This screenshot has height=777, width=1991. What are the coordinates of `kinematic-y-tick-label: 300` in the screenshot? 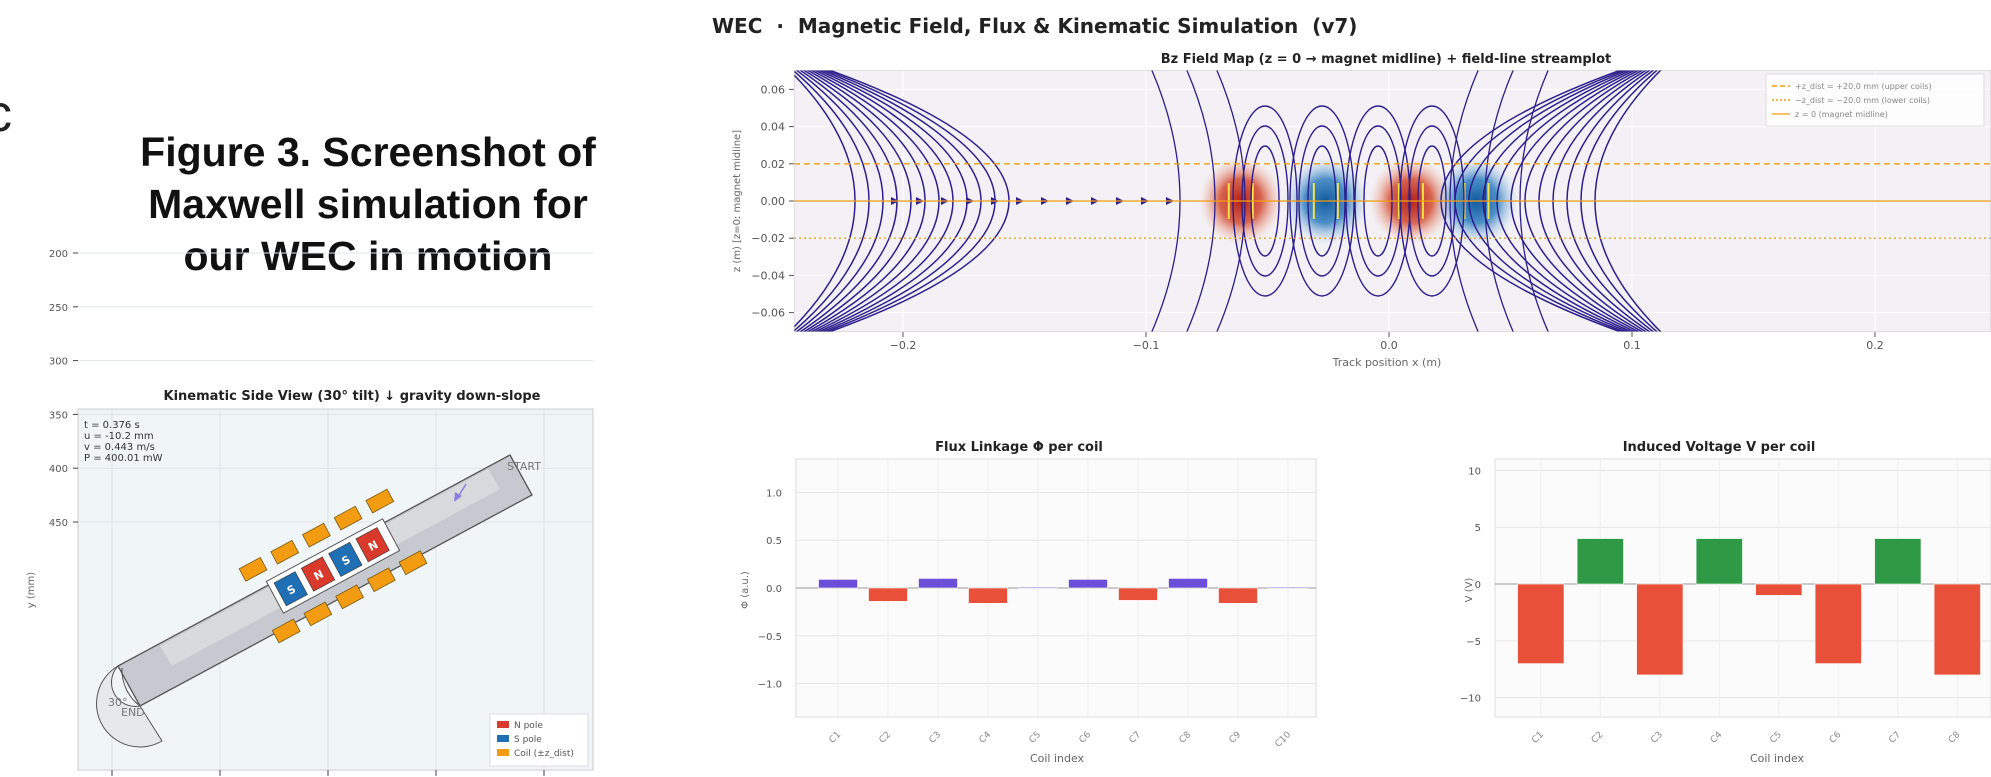 It's located at (58, 362).